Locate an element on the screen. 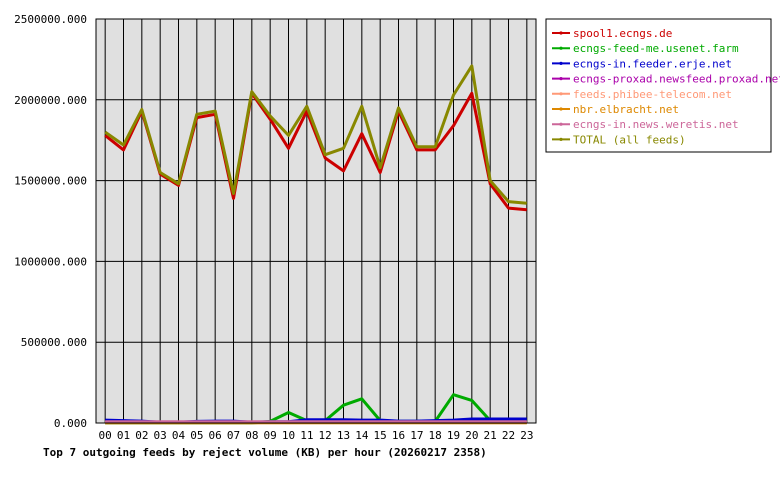 The width and height of the screenshot is (780, 480). x-tick-label-22: 22 is located at coordinates (508, 435).